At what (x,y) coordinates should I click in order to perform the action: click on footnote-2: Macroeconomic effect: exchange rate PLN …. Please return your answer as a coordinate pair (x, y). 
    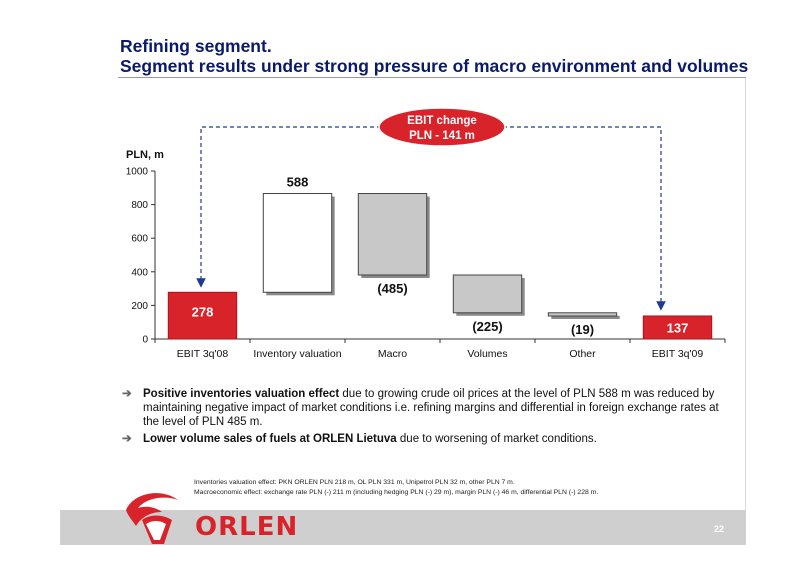
    Looking at the image, I should click on (396, 492).